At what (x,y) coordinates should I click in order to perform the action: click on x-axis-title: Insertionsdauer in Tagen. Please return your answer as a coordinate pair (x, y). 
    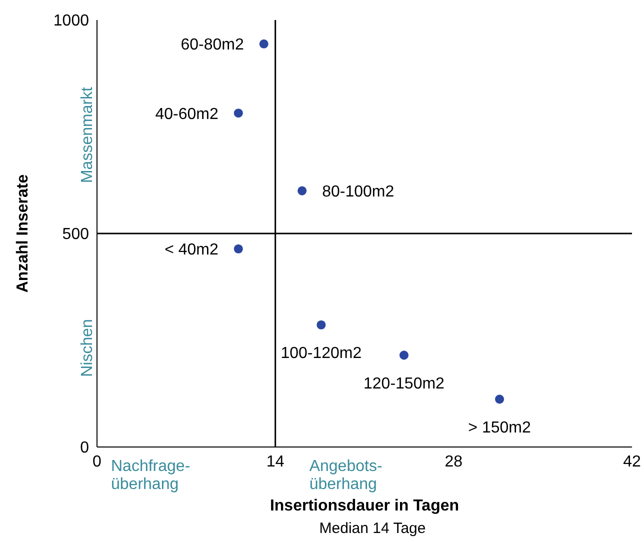
    Looking at the image, I should click on (365, 505).